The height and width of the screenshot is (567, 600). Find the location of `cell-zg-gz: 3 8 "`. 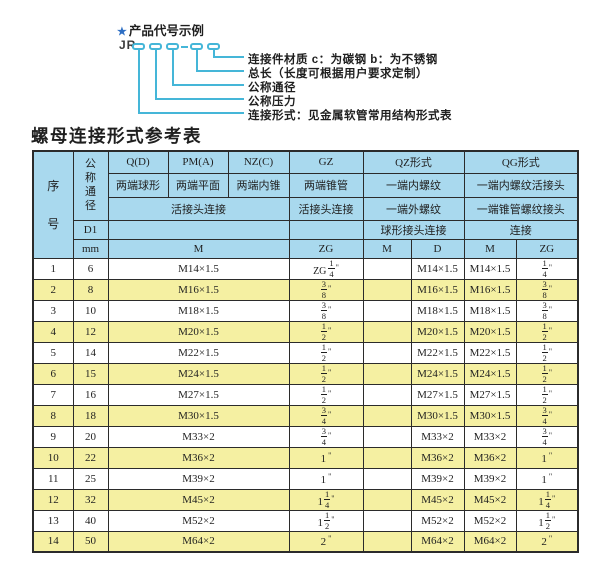

cell-zg-gz: 3 8 " is located at coordinates (326, 289).